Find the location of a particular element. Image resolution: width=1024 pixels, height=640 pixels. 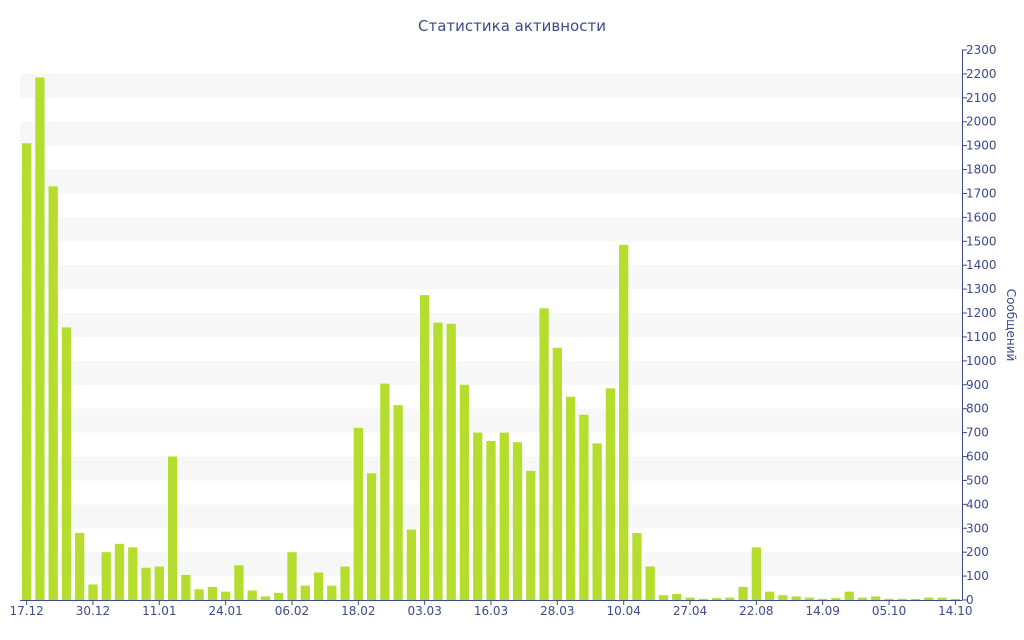

y-tick-label: 2300 is located at coordinates (981, 50).